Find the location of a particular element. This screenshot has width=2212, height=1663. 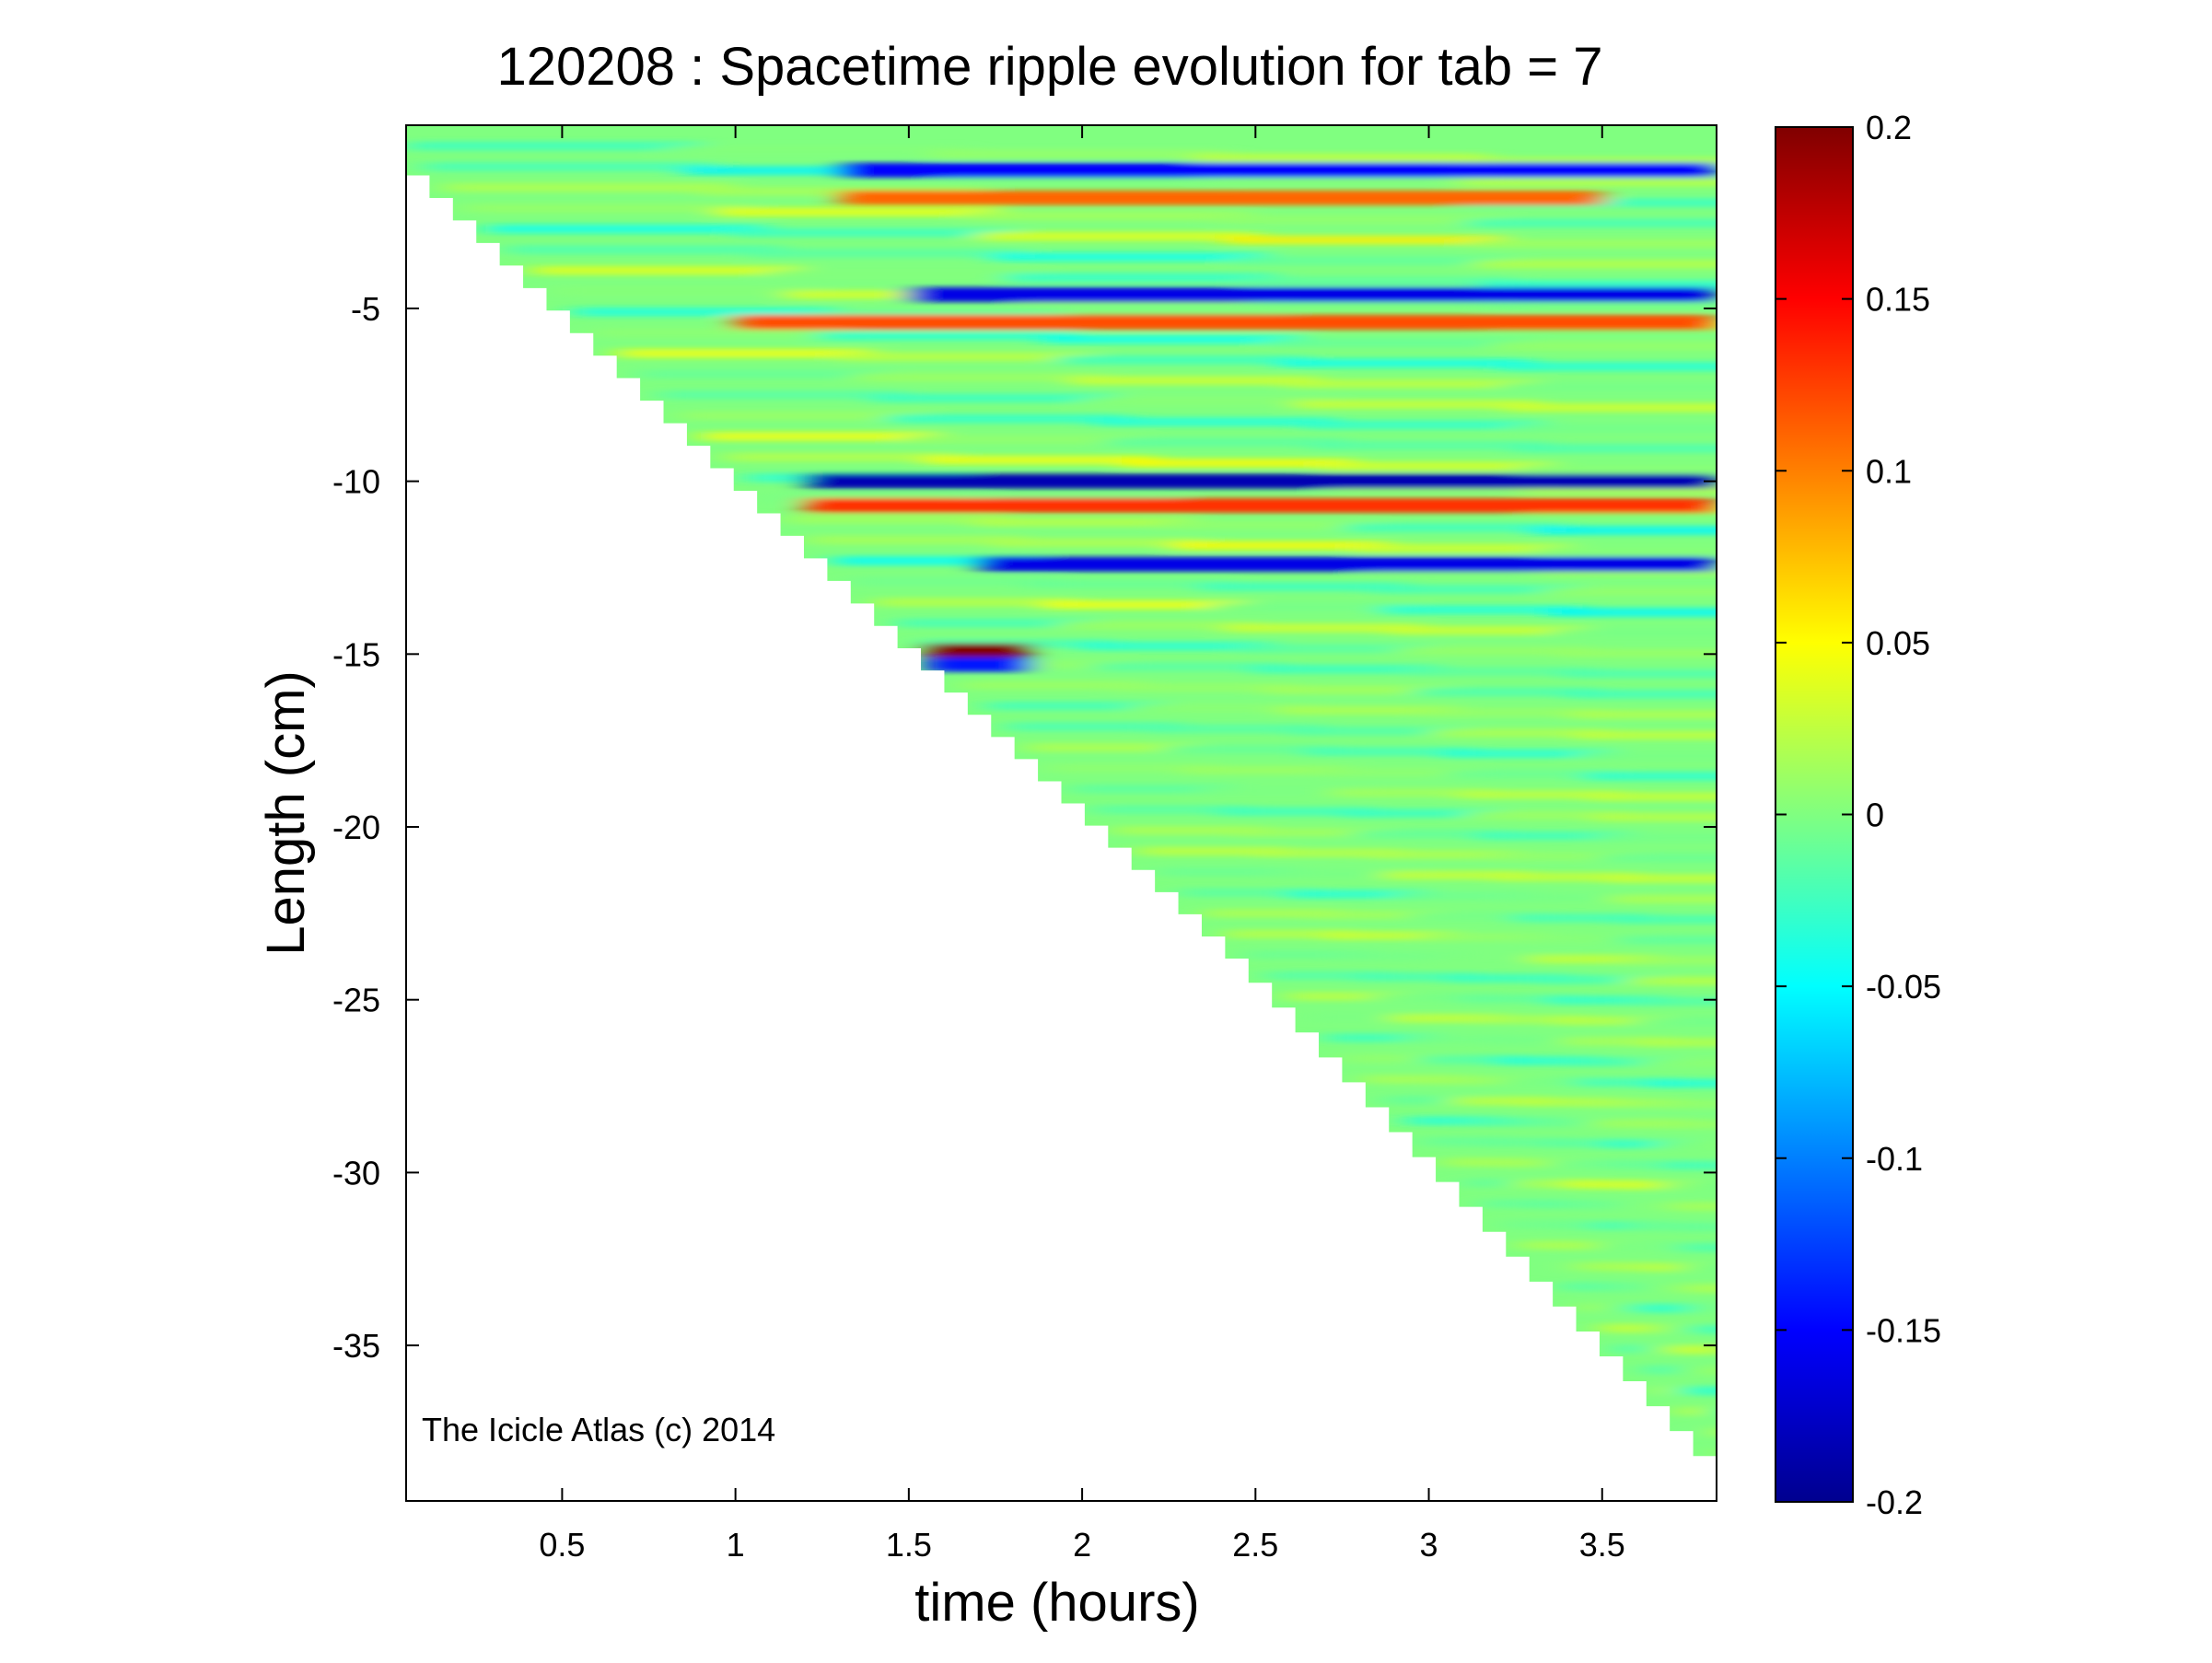

x-tick-label: 3.5 is located at coordinates (1602, 1545).